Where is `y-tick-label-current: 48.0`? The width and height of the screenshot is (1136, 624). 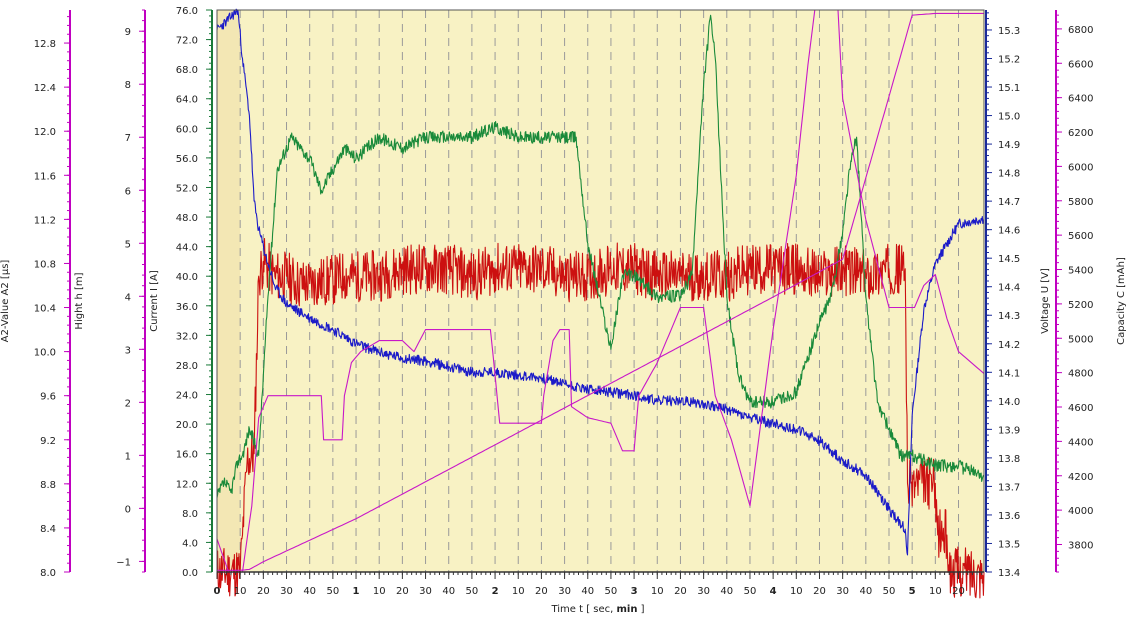
y-tick-label-current: 48.0 is located at coordinates (187, 218).